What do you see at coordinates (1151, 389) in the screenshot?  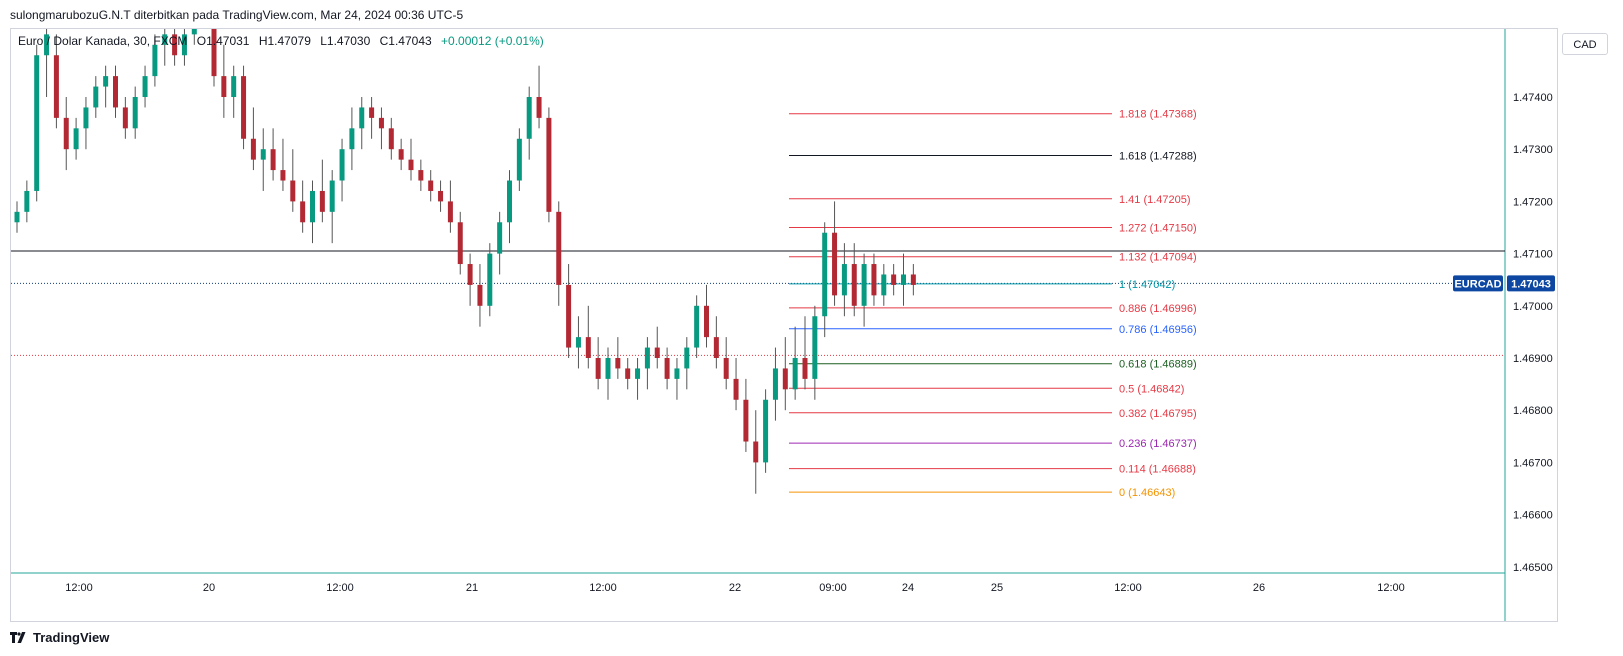 I see `fib-level-label: 0.5 (1.46842)` at bounding box center [1151, 389].